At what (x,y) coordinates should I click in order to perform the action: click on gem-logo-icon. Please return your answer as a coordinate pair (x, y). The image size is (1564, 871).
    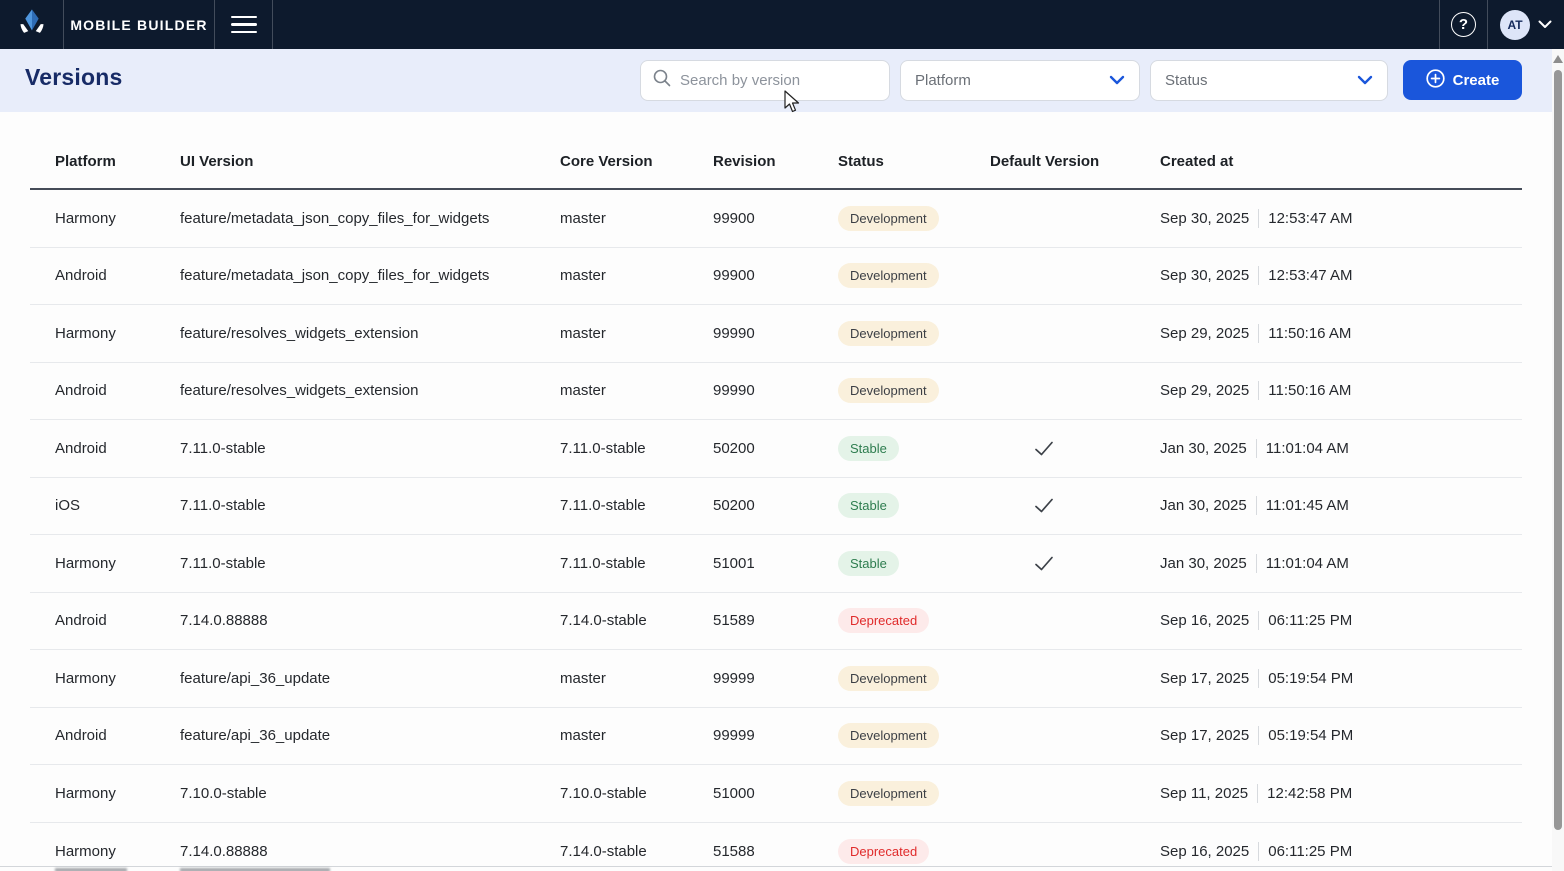
    Looking at the image, I should click on (32, 24).